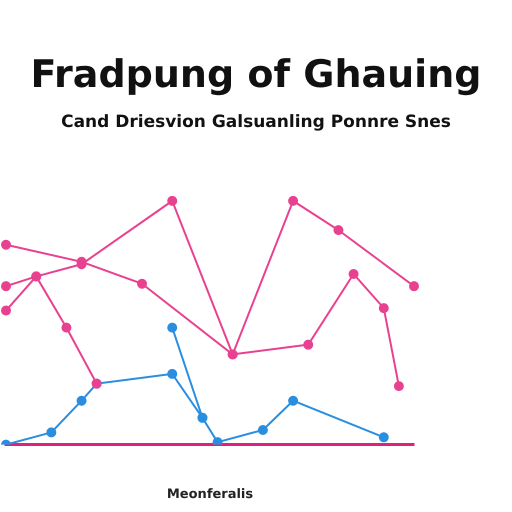 Image resolution: width=512 pixels, height=512 pixels. Describe the element at coordinates (210, 494) in the screenshot. I see `x-axis-title: Meonferalis` at that location.